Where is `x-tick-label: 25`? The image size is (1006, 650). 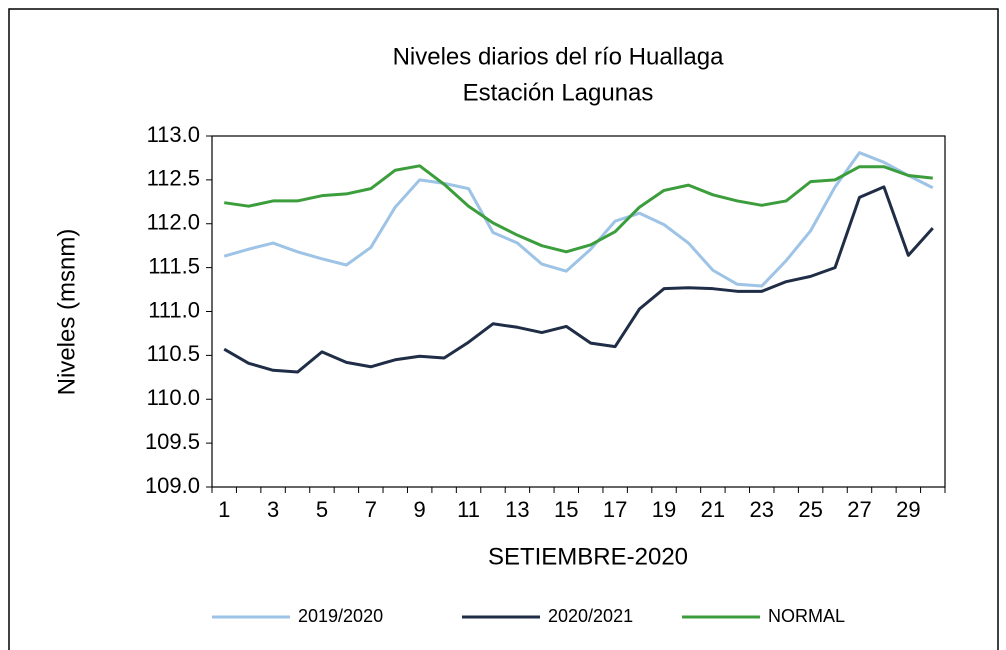 x-tick-label: 25 is located at coordinates (810, 509).